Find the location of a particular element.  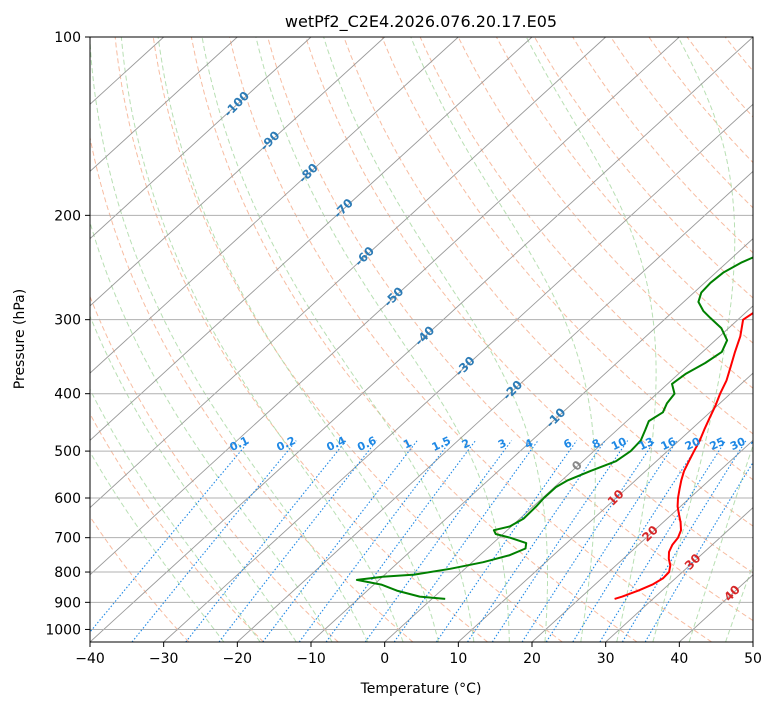

x-tick-label: 50 is located at coordinates (753, 659).